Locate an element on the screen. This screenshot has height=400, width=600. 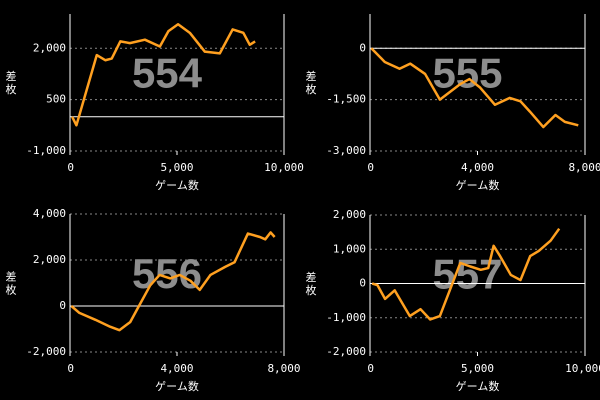
annotation: 555 is located at coordinates (467, 73).